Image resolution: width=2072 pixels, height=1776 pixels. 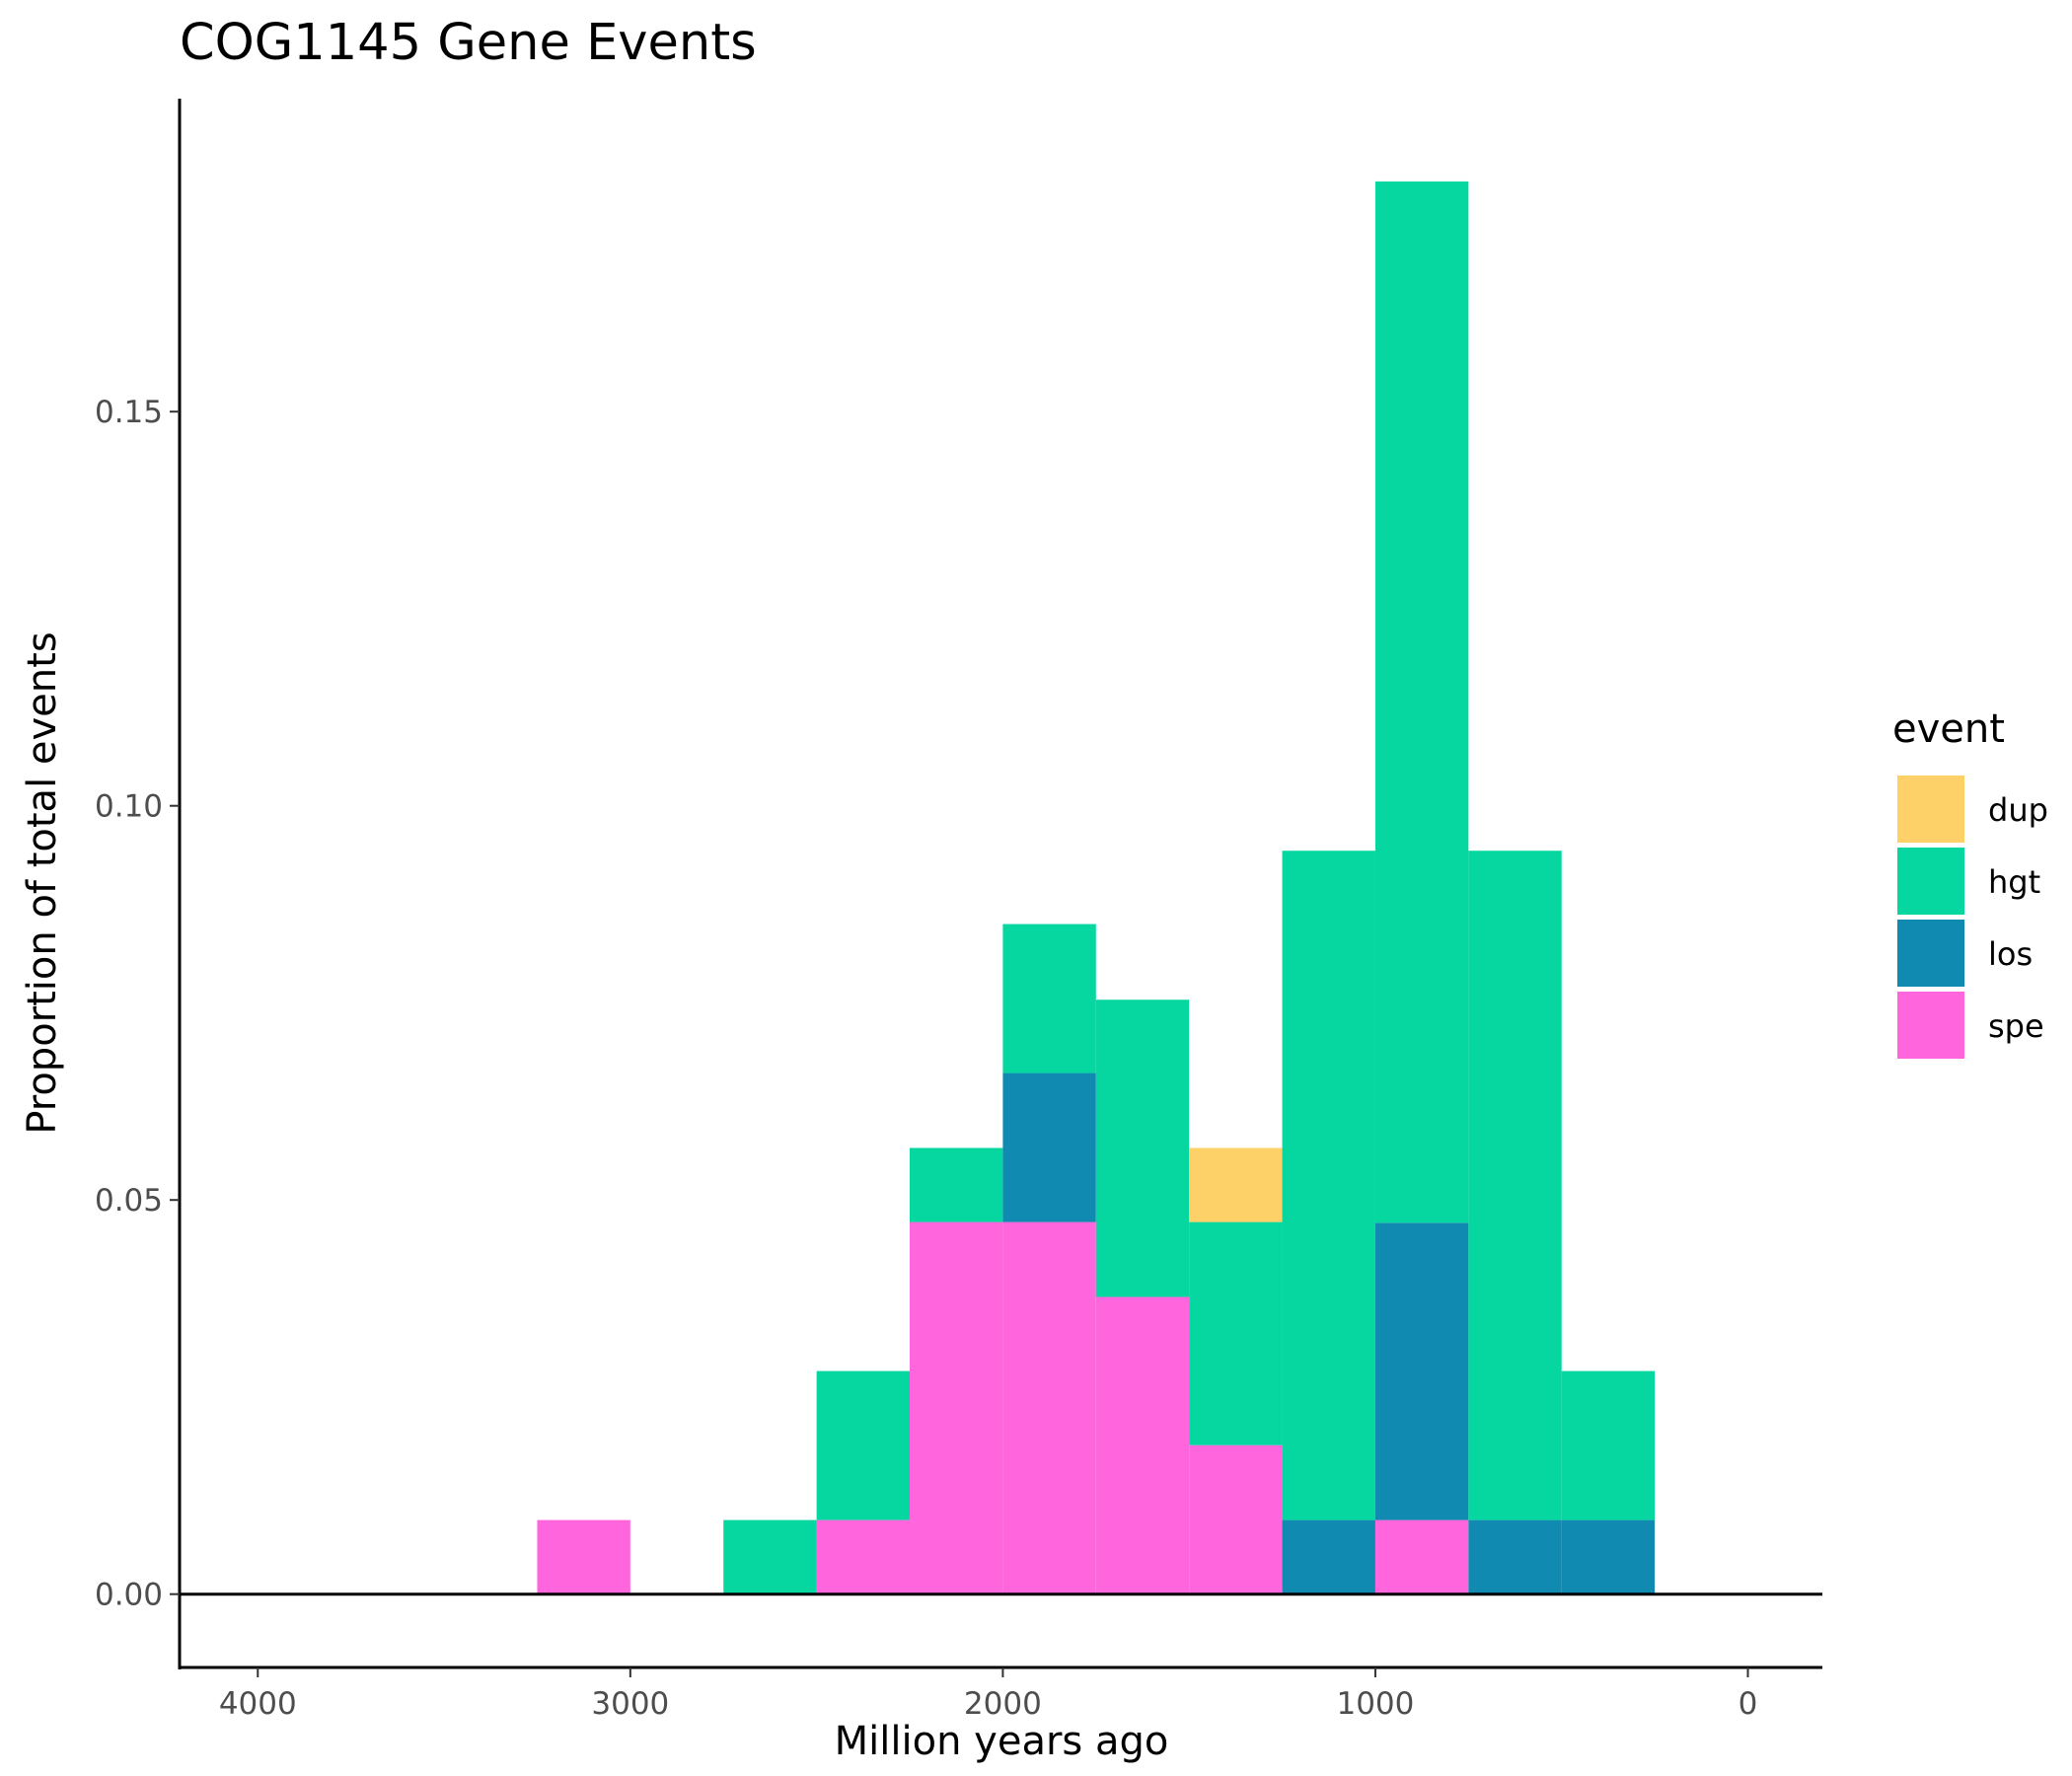 I want to click on x-tick-label: 0, so click(x=1749, y=1704).